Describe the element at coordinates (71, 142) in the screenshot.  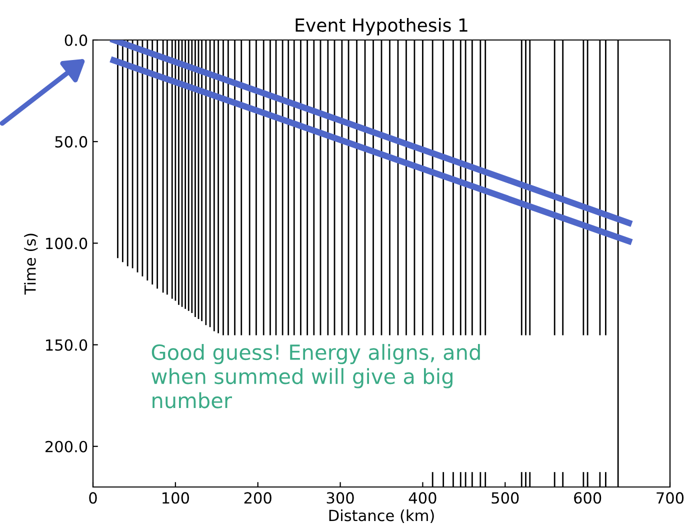
I see `y-tick-label: 50.0` at that location.